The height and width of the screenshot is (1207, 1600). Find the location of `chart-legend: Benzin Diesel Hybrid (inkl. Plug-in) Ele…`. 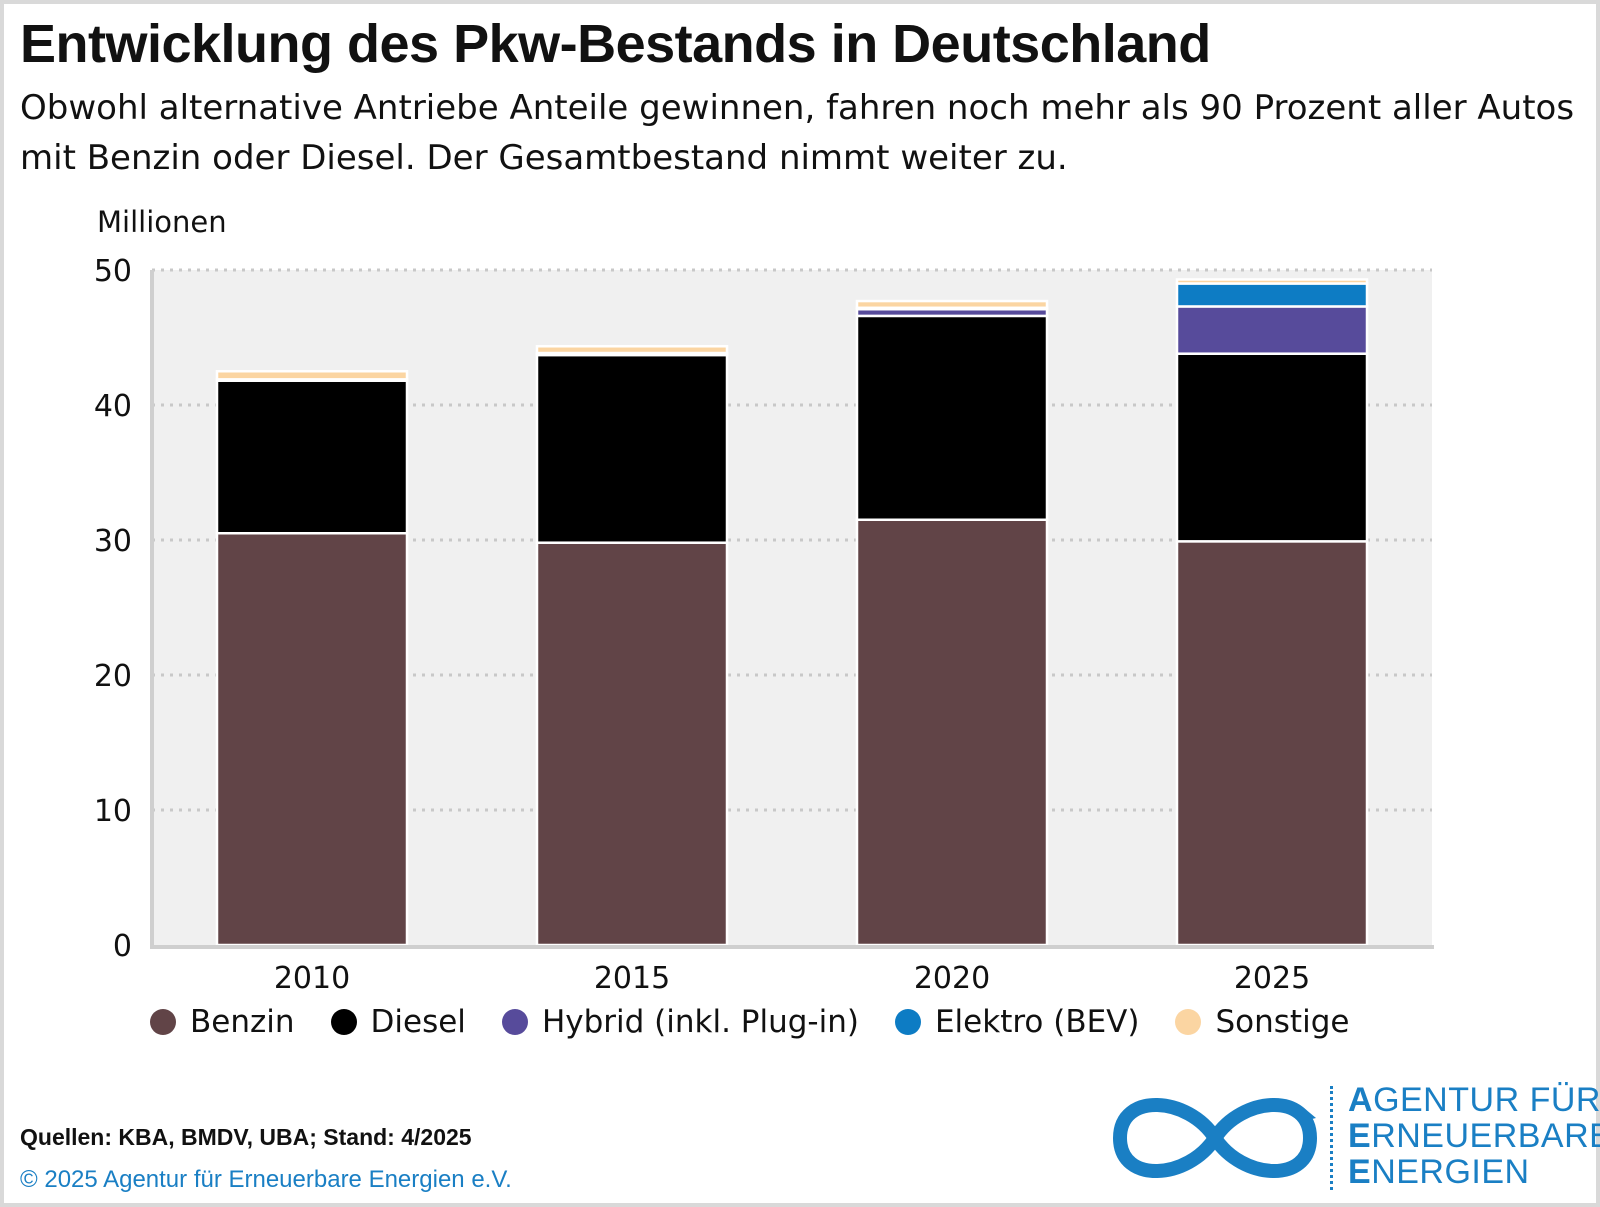

chart-legend: Benzin Diesel Hybrid (inkl. Plug-in) Ele… is located at coordinates (767, 1022).